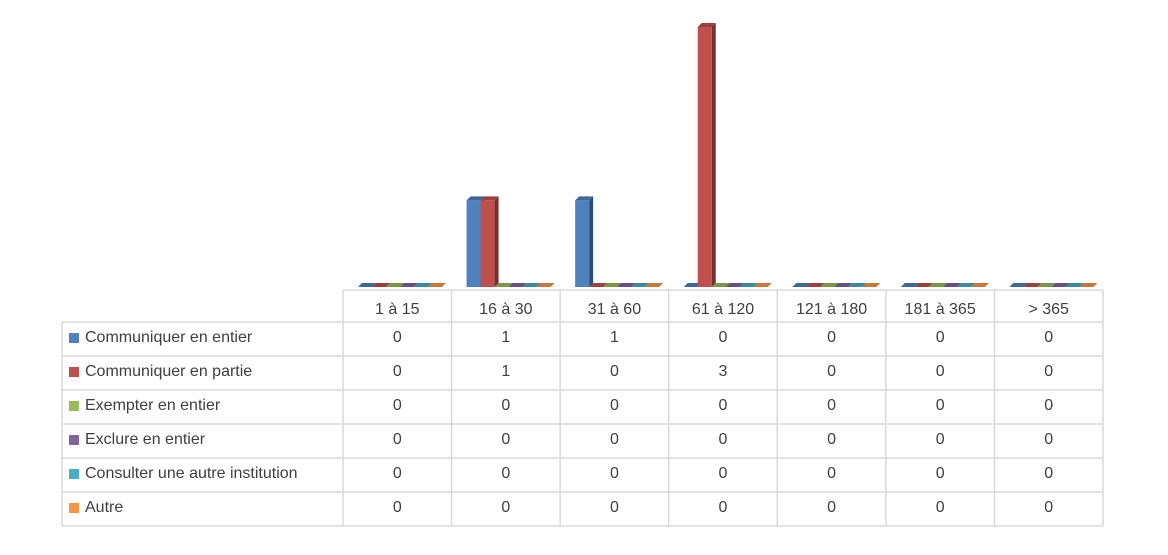 Image resolution: width=1168 pixels, height=555 pixels. Describe the element at coordinates (104, 507) in the screenshot. I see `legend-label: Autre` at that location.